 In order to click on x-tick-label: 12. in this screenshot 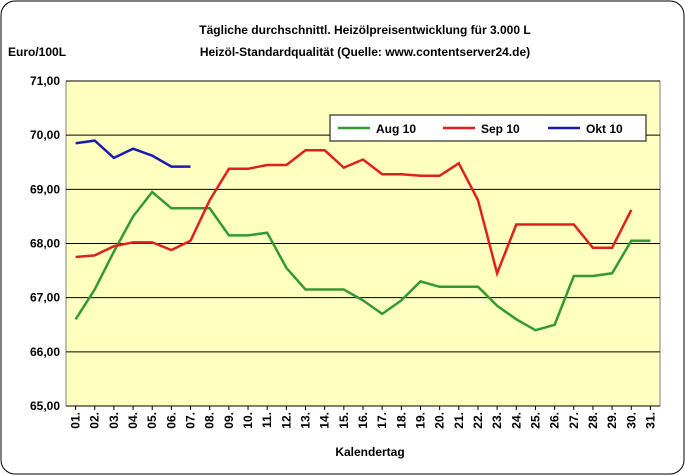, I will do `click(286, 420)`.